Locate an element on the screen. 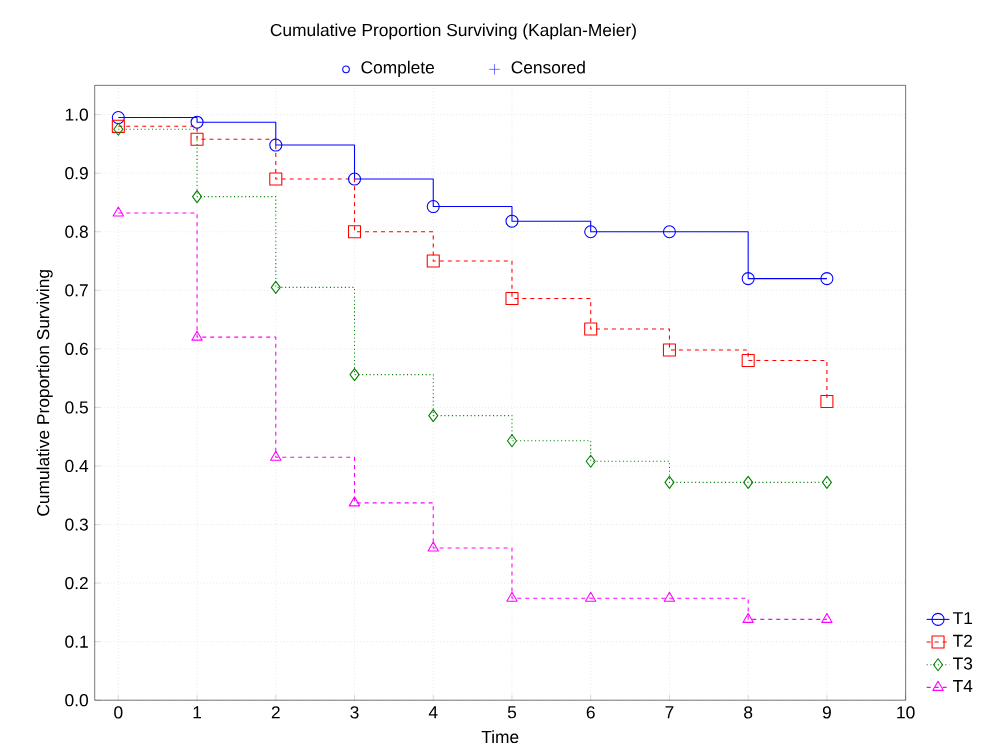 This screenshot has height=756, width=1007. x-tick-label: 1 is located at coordinates (197, 712).